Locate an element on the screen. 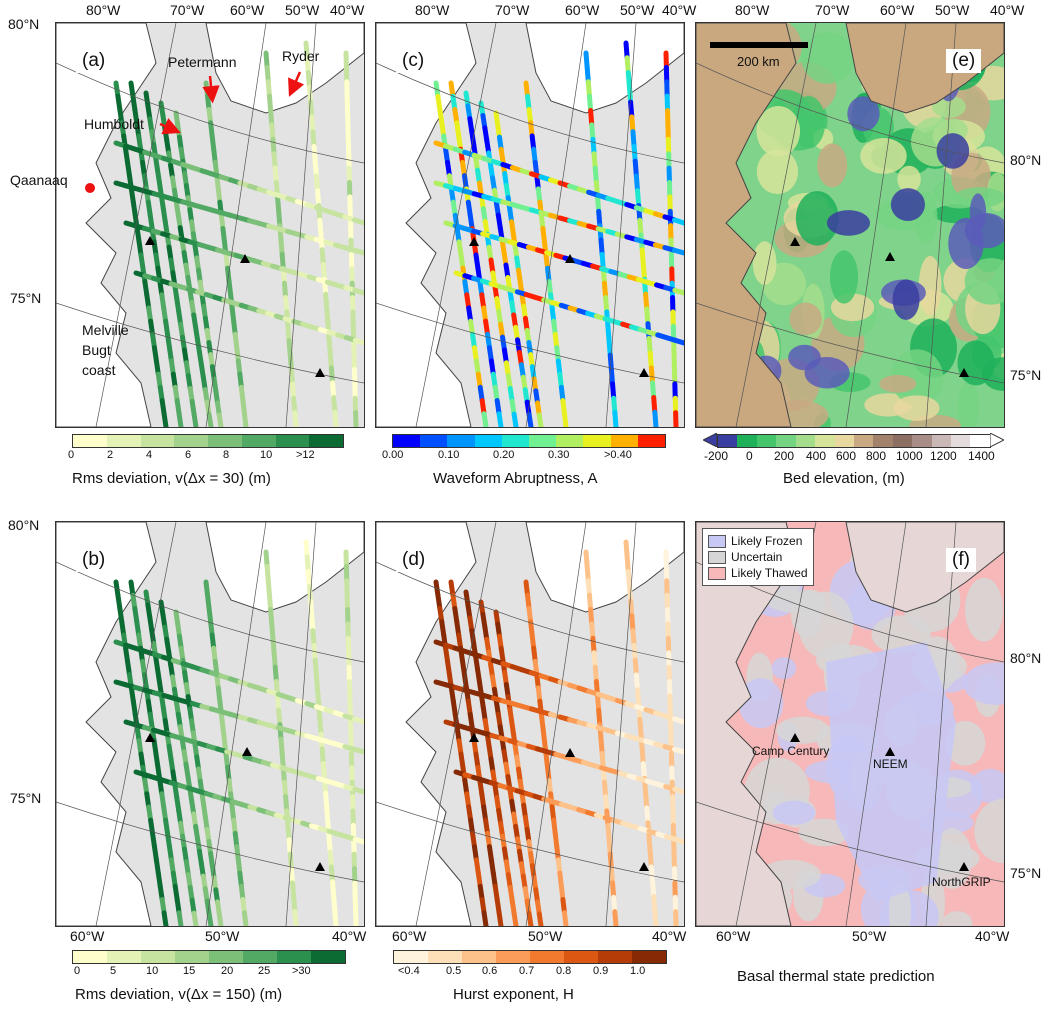  lon-label: 40°W is located at coordinates (679, 10).